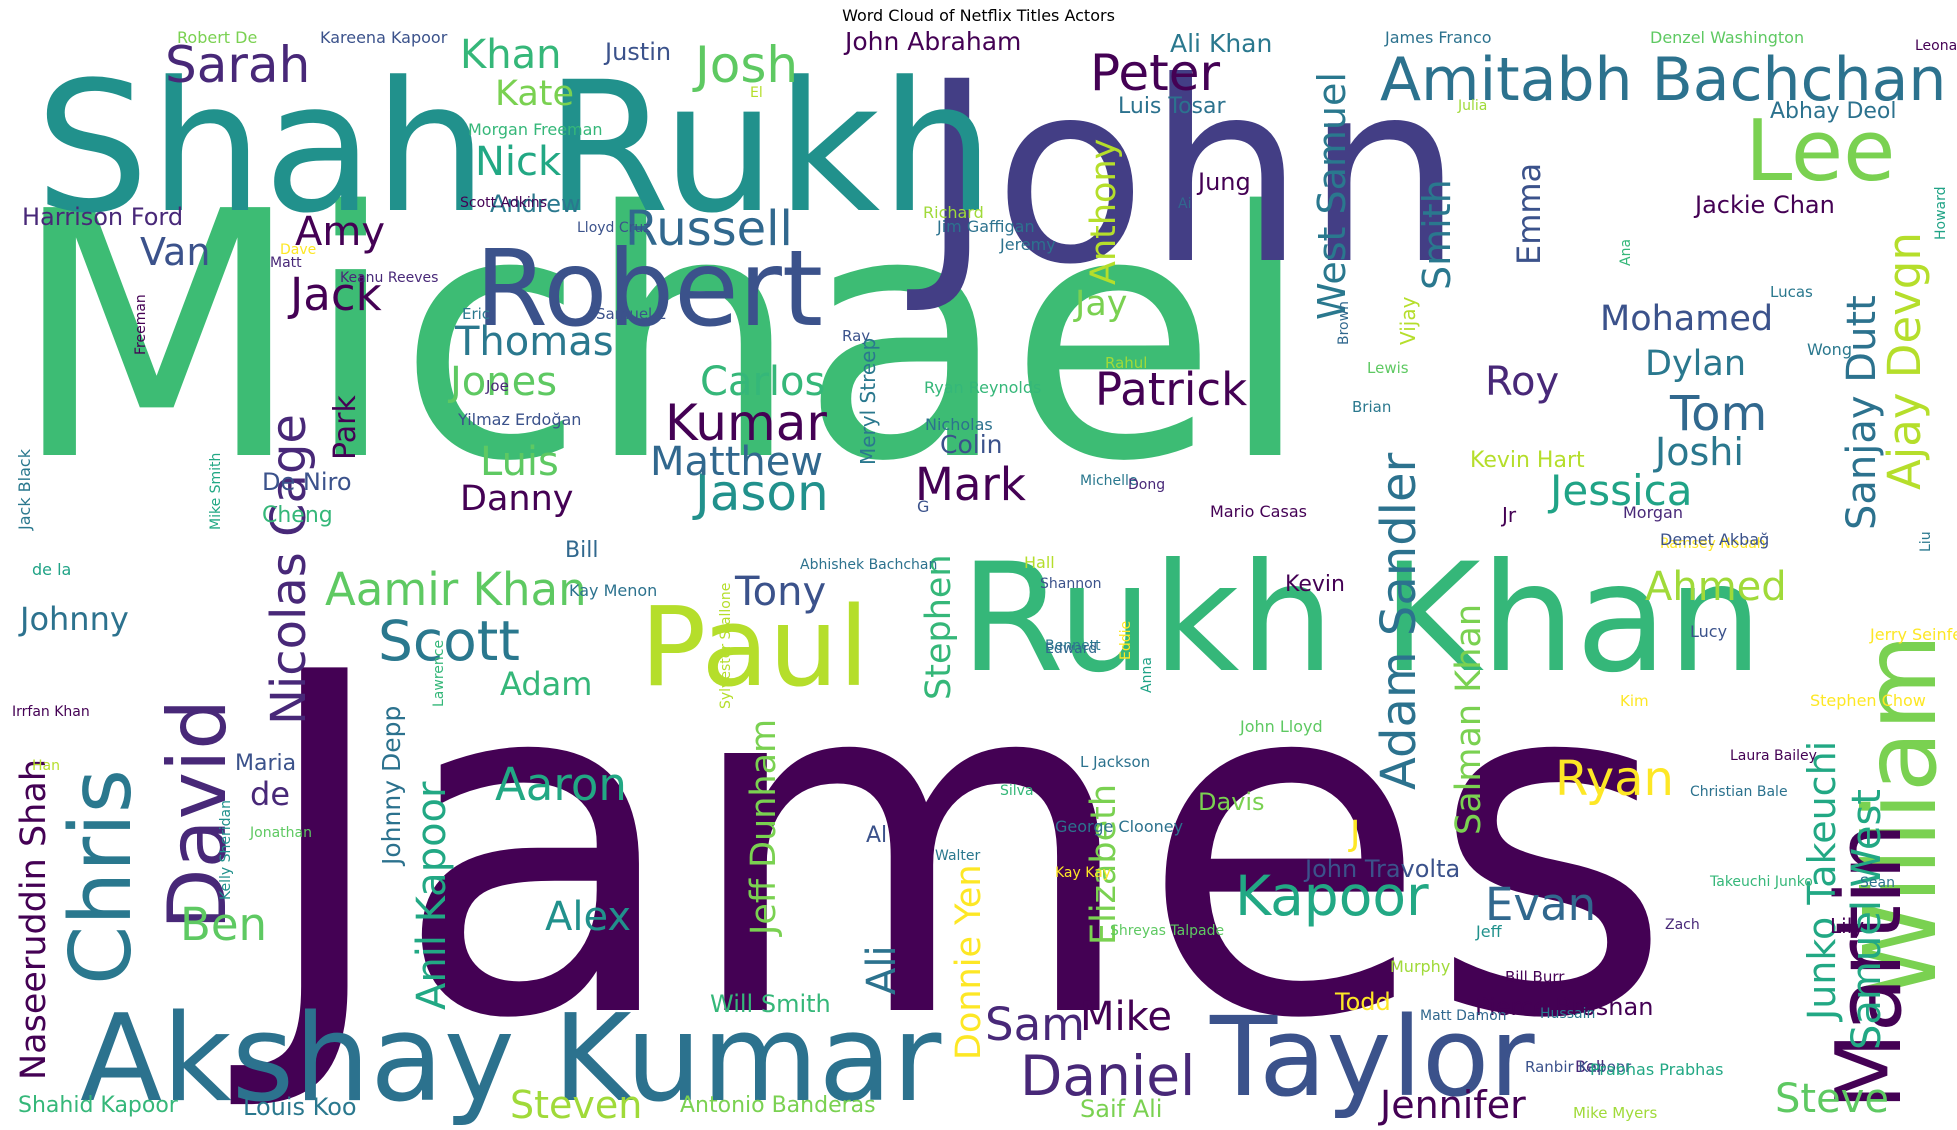 This screenshot has width=1957, height=1130. I want to click on word-han: Han, so click(46, 766).